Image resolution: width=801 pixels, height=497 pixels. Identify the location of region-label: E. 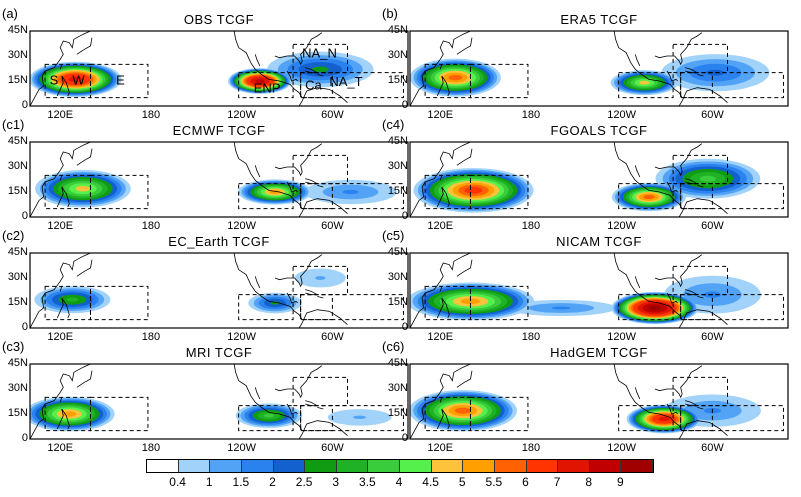
(120, 79).